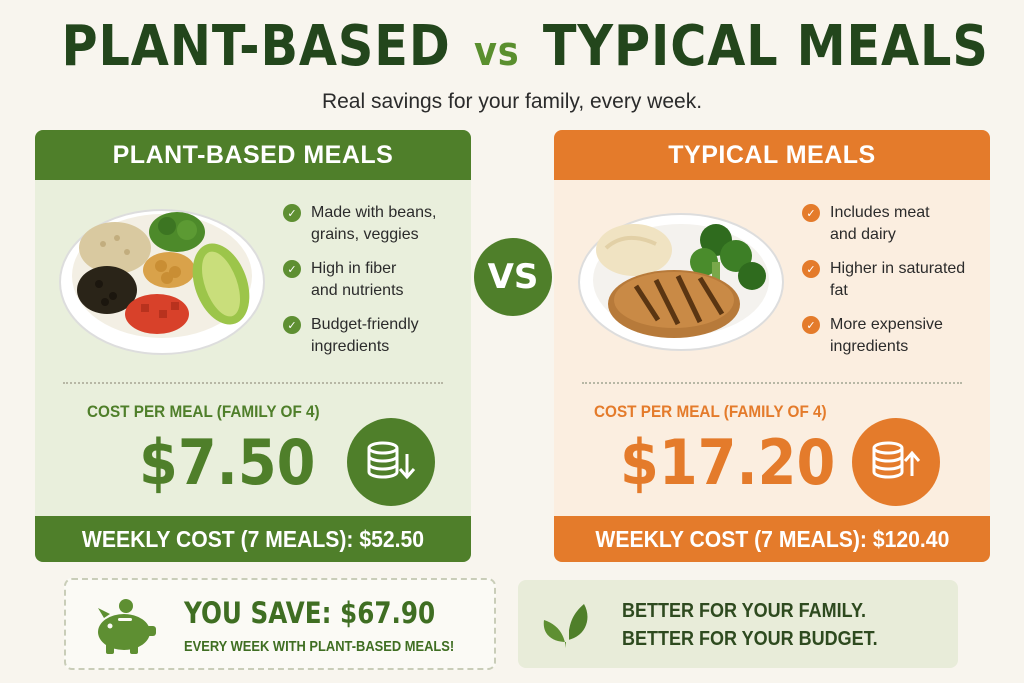  Describe the element at coordinates (373, 280) in the screenshot. I see `list-item: ✓ High in fiber and nutrients` at that location.